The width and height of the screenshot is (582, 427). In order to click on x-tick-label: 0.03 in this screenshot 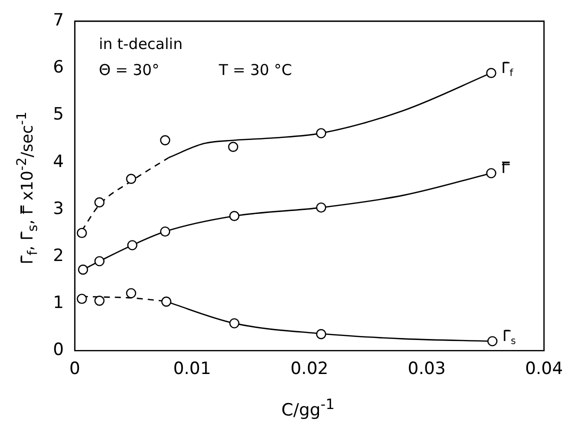, I will do `click(427, 369)`.